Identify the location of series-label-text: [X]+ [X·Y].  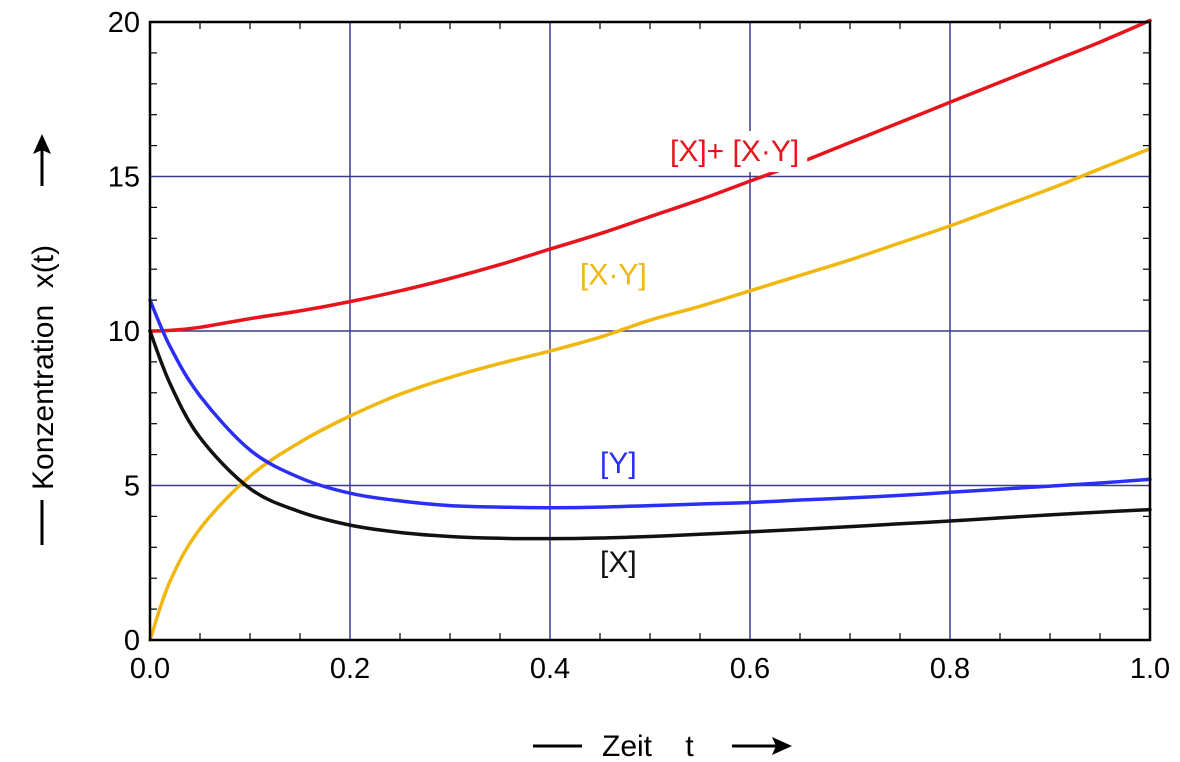
(734, 151).